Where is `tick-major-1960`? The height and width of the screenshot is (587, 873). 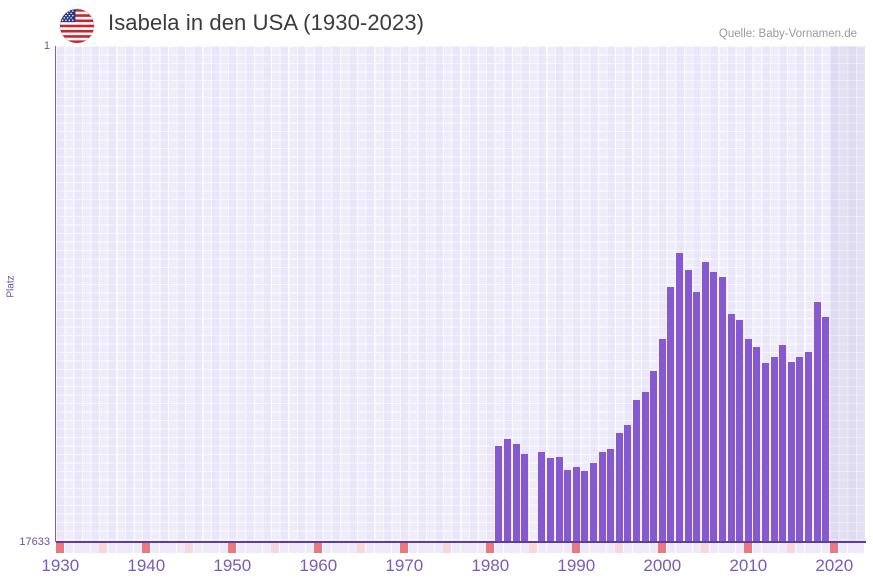
tick-major-1960 is located at coordinates (318, 548).